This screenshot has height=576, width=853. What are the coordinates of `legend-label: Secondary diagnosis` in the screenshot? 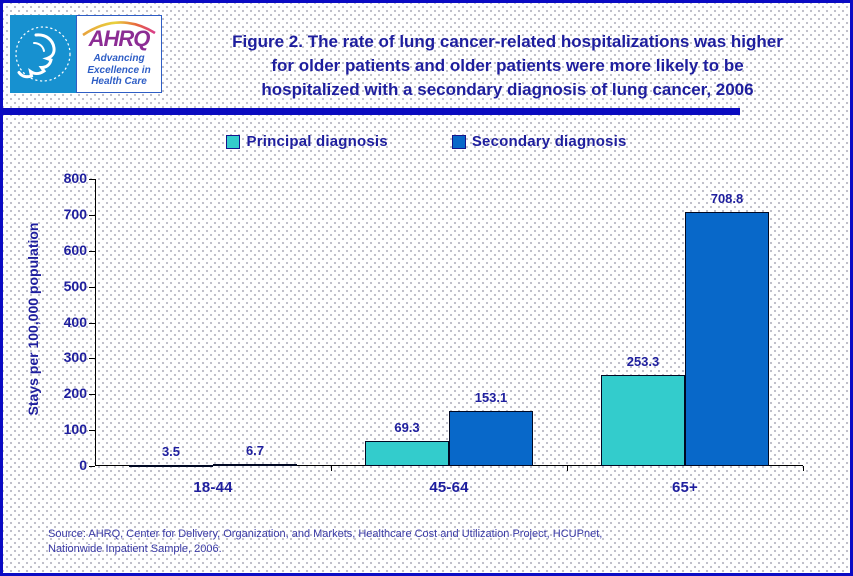 It's located at (549, 141).